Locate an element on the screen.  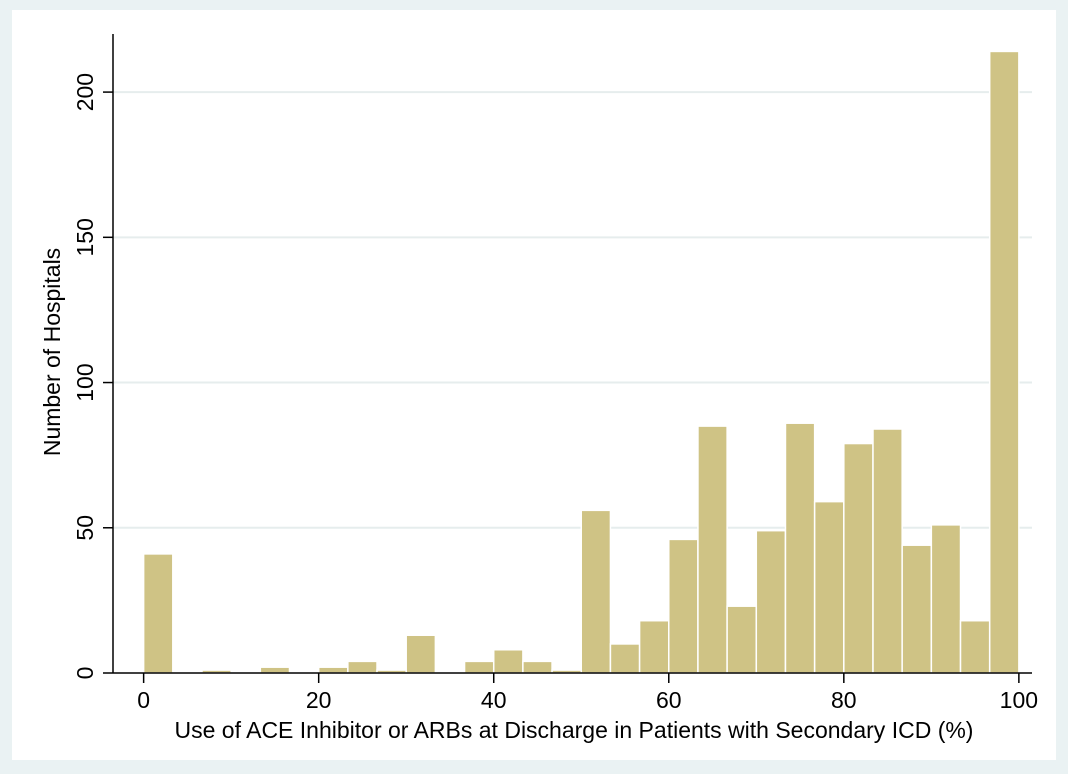
x-tick-label: 80 is located at coordinates (844, 700).